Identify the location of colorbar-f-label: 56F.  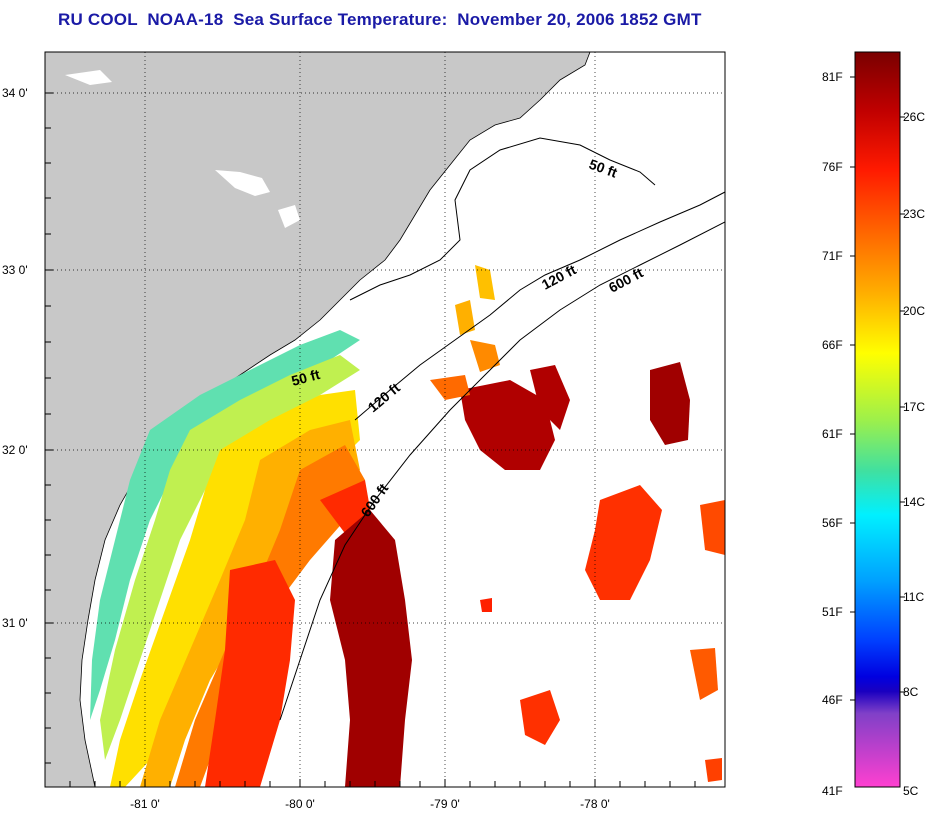
(832, 523).